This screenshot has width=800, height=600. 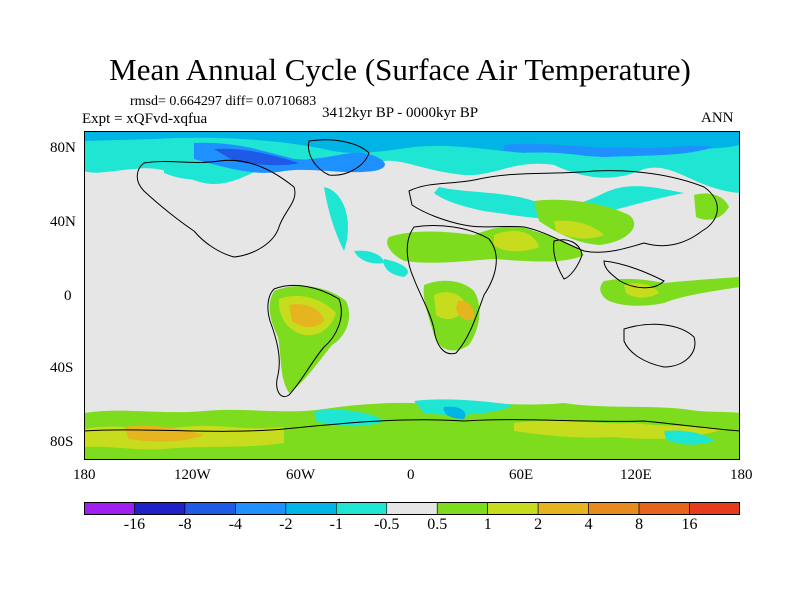 I want to click on coast-south-america, so click(x=304, y=340).